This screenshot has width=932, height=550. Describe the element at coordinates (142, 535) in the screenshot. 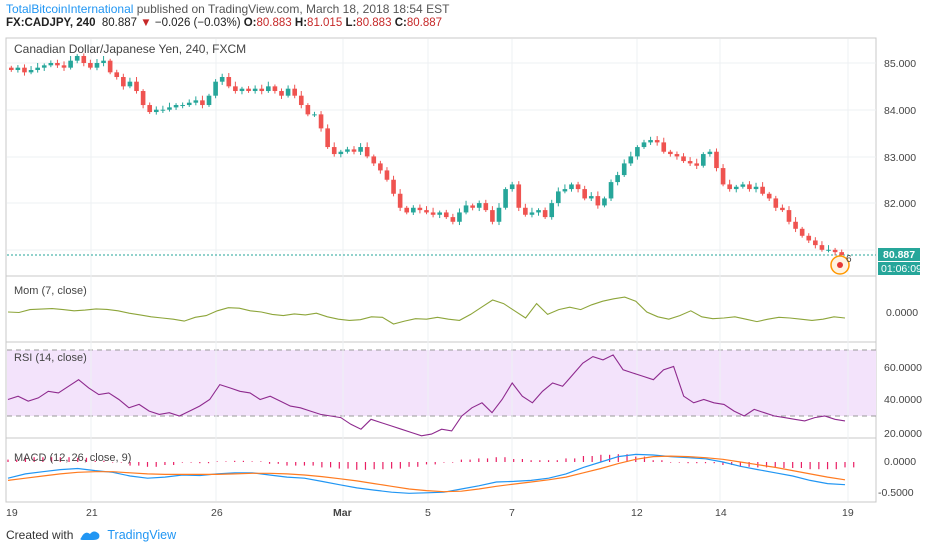

I see `tradingview-brand-link: TradingView` at that location.